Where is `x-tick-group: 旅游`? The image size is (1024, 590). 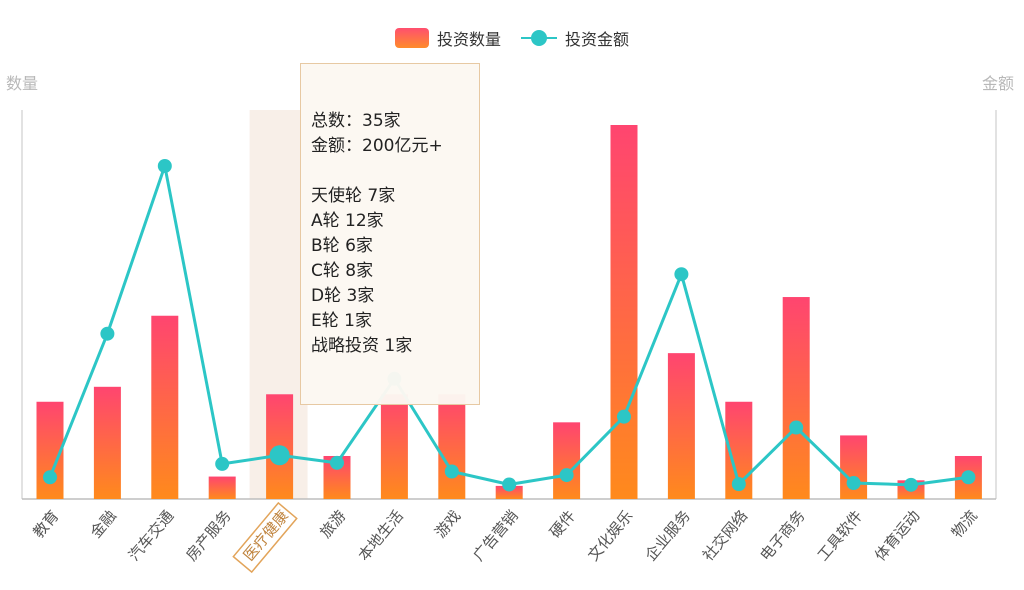 x-tick-group: 旅游 is located at coordinates (332, 524).